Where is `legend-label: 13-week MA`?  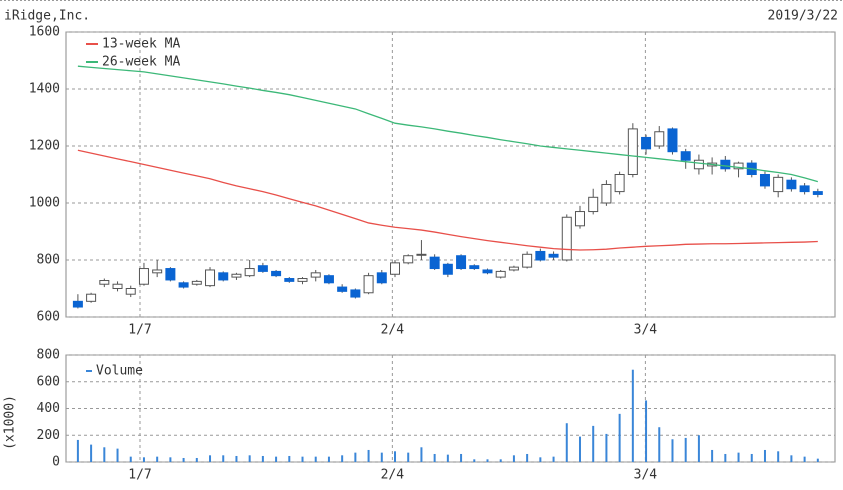 legend-label: 13-week MA is located at coordinates (141, 44).